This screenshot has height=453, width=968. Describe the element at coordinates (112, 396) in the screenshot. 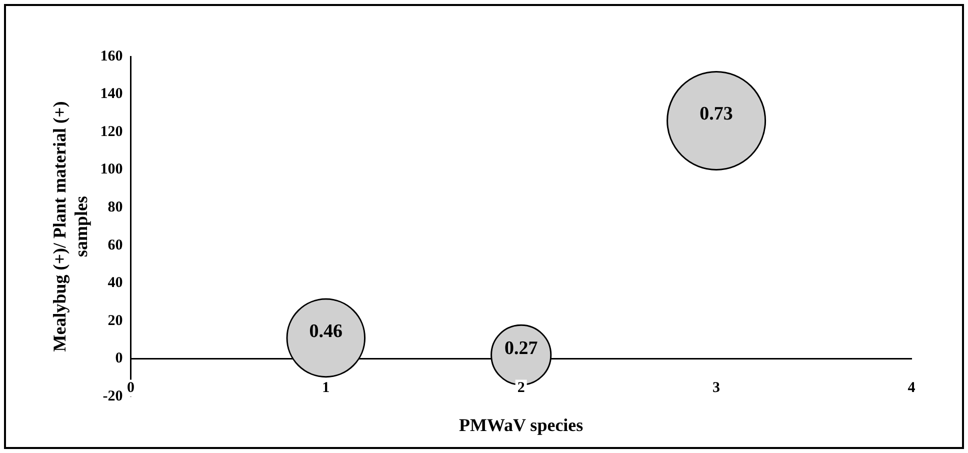

I see `y-tick-label: -20` at that location.